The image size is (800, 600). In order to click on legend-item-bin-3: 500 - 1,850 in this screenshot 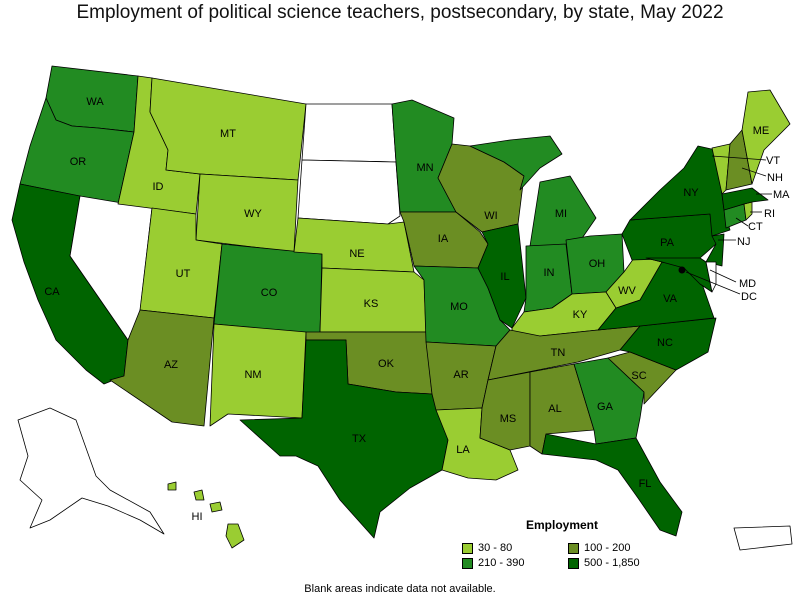, I will do `click(613, 563)`.